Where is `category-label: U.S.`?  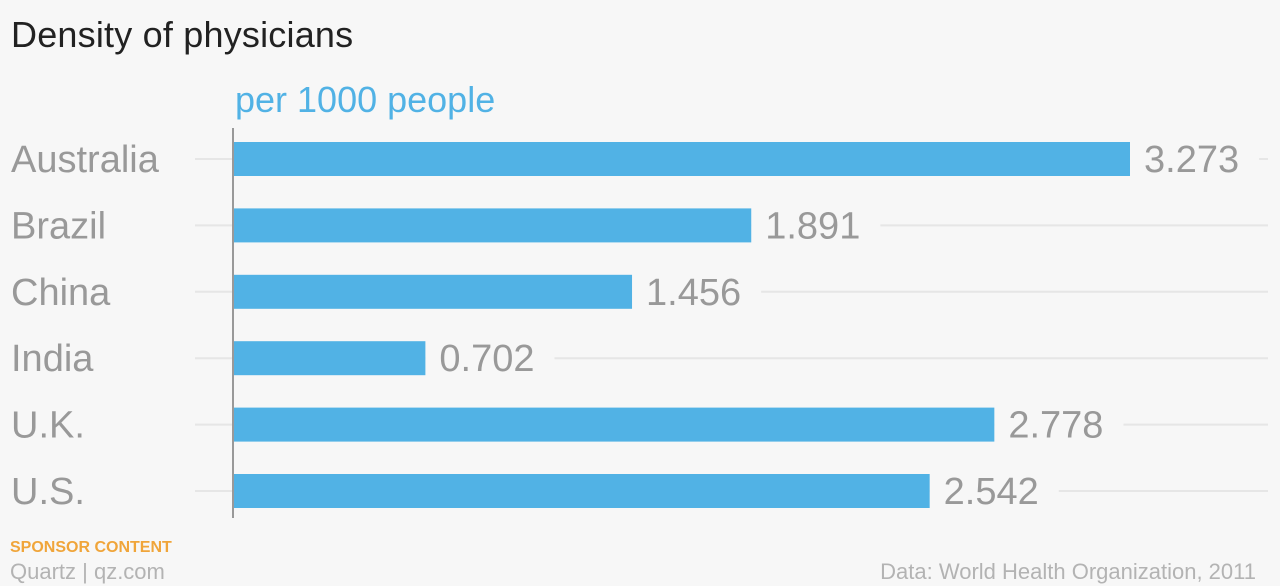 category-label: U.S. is located at coordinates (48, 492).